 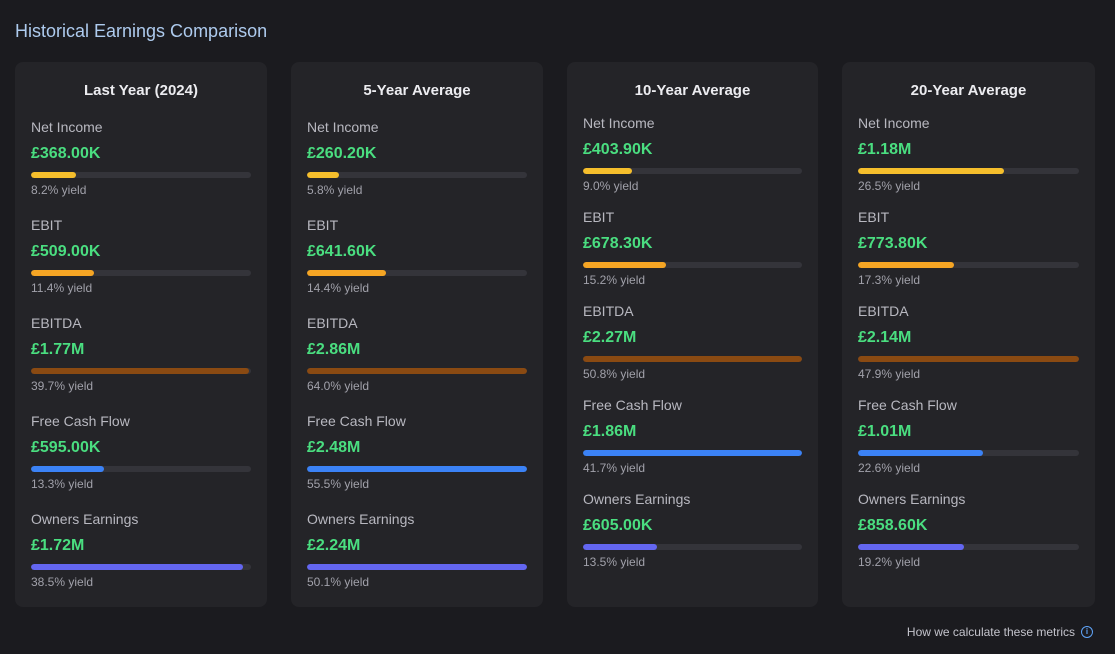 What do you see at coordinates (692, 537) in the screenshot?
I see `metric-block: Owners Earnings £605.00K 13.5% yield` at bounding box center [692, 537].